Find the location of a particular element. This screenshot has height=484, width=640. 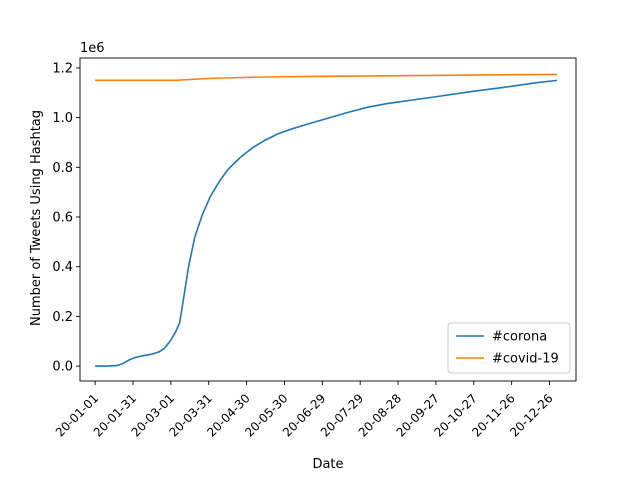

y-tick-label: 0.2 is located at coordinates (62, 317).